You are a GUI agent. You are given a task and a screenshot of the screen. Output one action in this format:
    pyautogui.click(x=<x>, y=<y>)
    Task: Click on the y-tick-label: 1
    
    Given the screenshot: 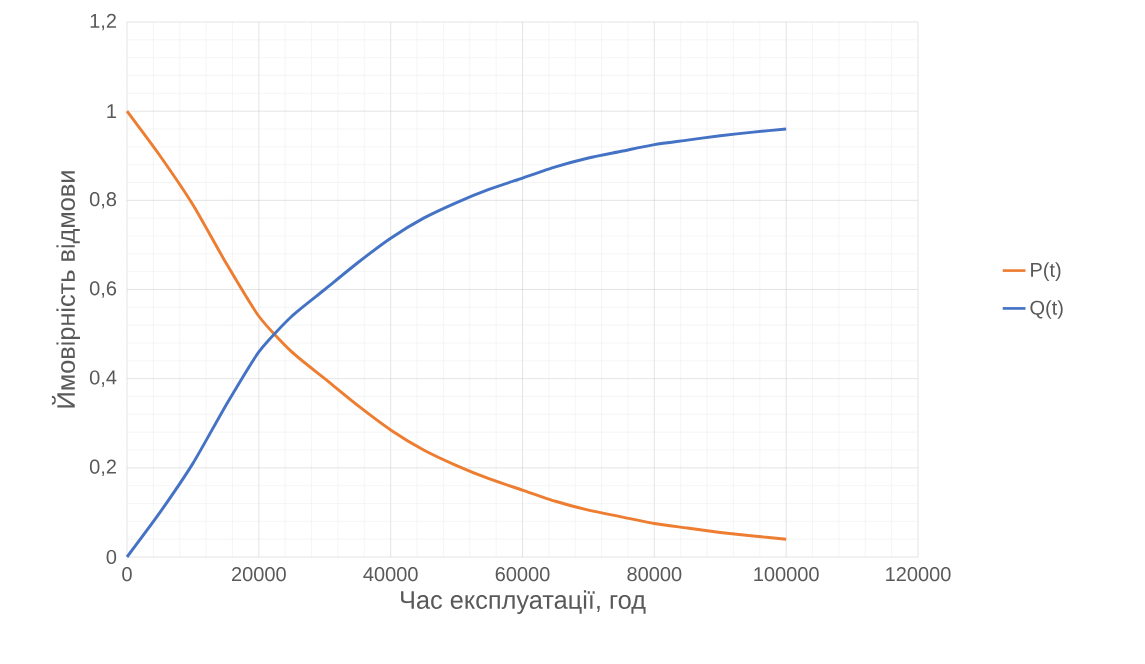 What is the action you would take?
    pyautogui.click(x=111, y=111)
    